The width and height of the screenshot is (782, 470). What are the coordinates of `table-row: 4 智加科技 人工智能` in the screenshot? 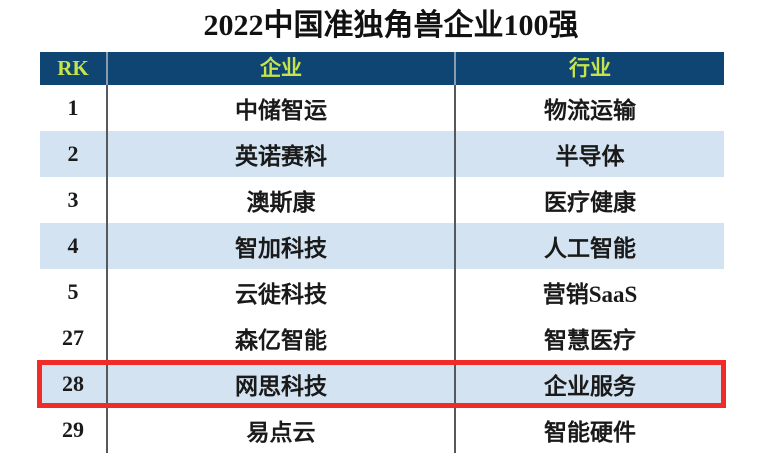 It's located at (382, 246).